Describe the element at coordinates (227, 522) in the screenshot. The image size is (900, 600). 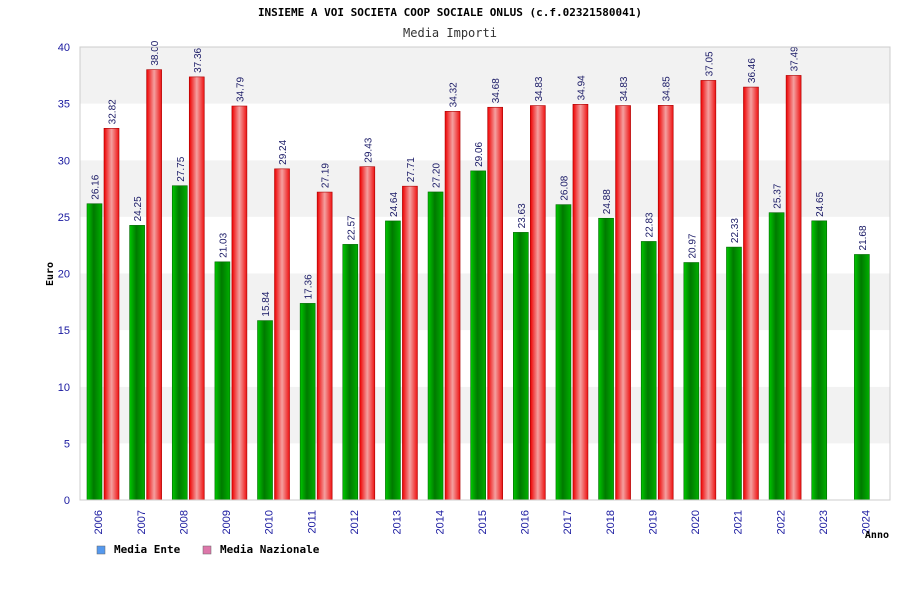
I see `x-tick-label: 2009` at that location.